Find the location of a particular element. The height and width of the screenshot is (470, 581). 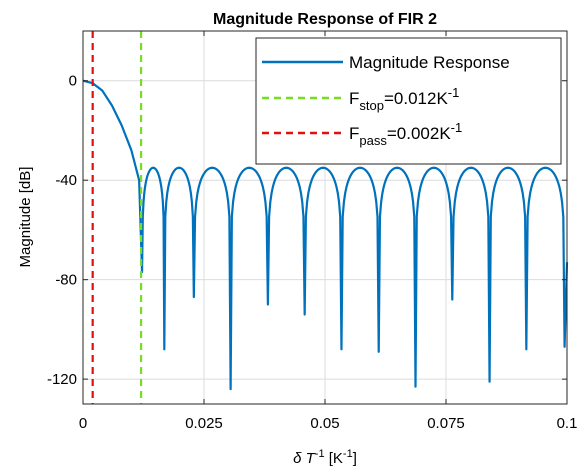

legend-label-fpass: Fpass=0.002K-1 is located at coordinates (405, 134).